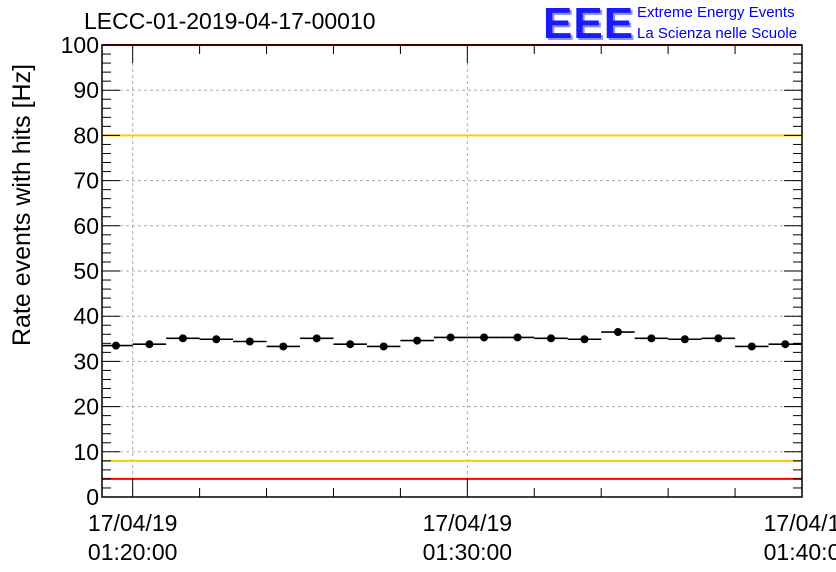 This screenshot has width=836, height=572. I want to click on y-tick-label: 40, so click(86, 316).